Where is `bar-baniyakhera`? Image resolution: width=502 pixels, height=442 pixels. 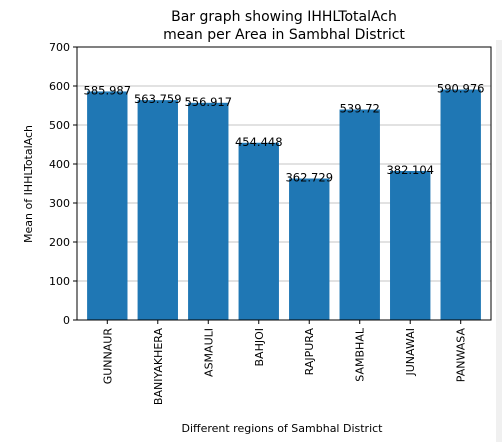
bar-baniyakhera is located at coordinates (157, 210).